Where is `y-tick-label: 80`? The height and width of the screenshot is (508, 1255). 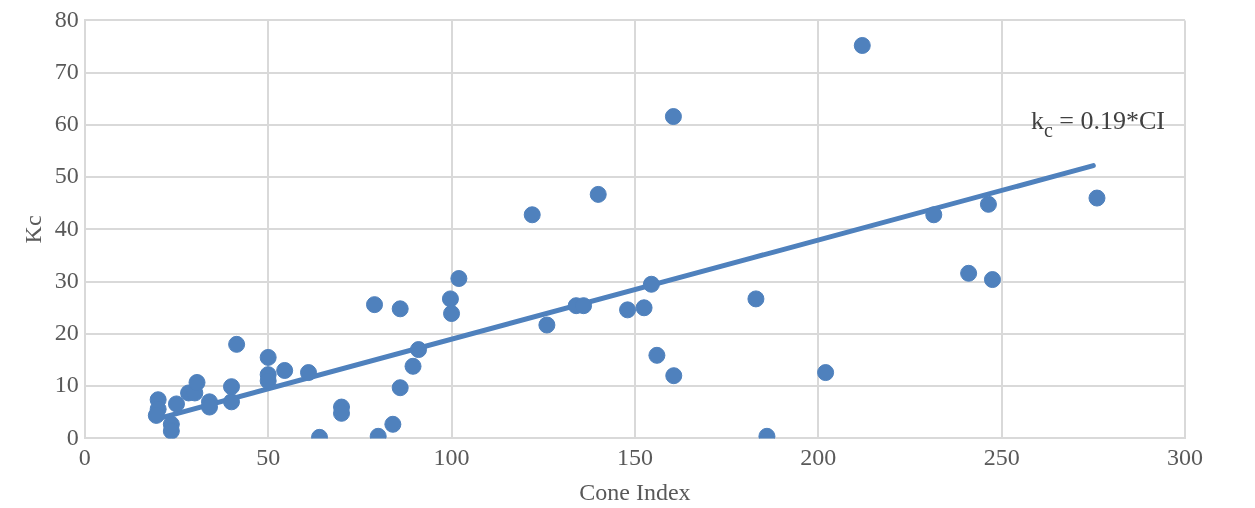
y-tick-label: 80 is located at coordinates (66, 18).